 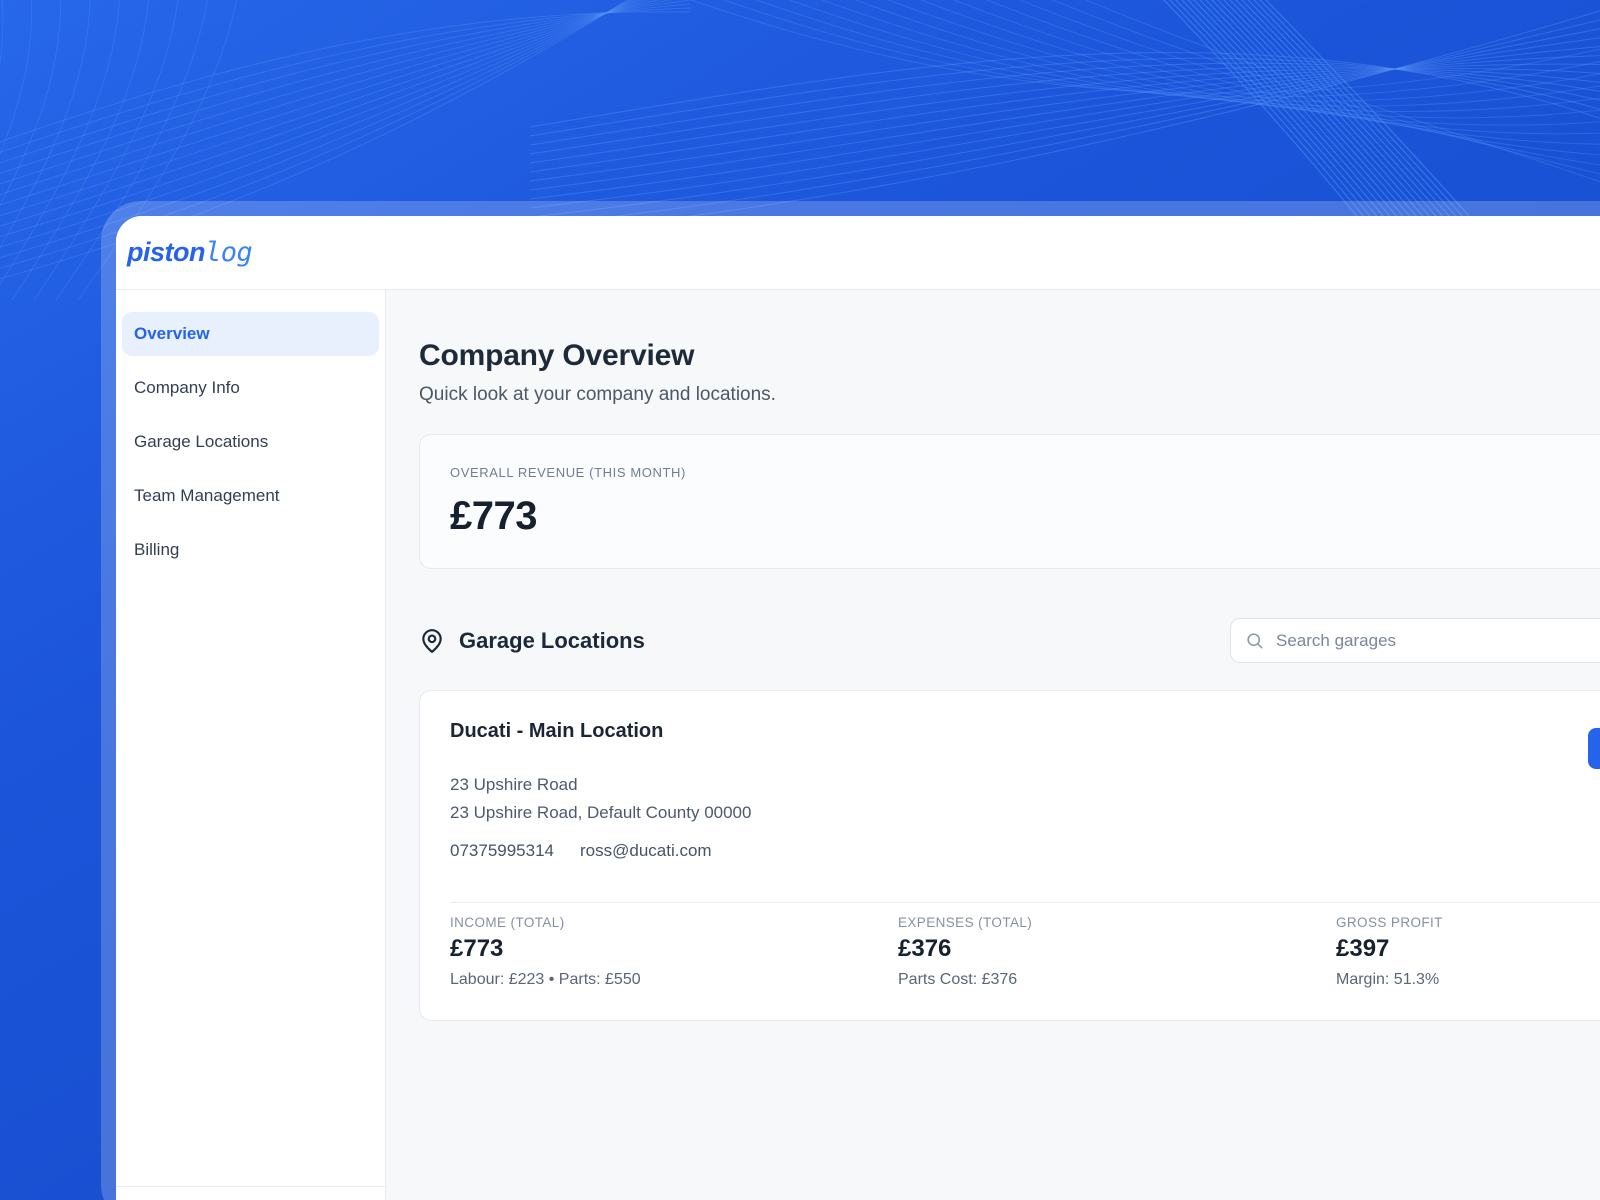 What do you see at coordinates (1388, 979) in the screenshot?
I see `stat-detail: Margin: 51.3%` at bounding box center [1388, 979].